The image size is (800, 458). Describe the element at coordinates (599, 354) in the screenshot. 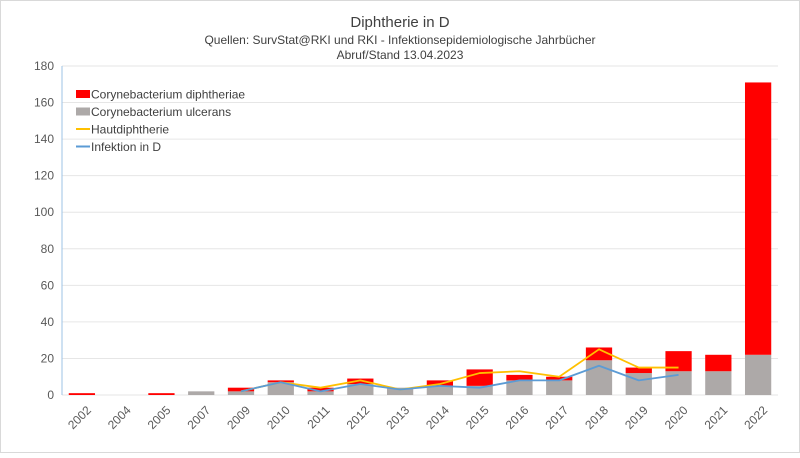

I see `bar-corynebacterium-diphtheriae-2018` at that location.